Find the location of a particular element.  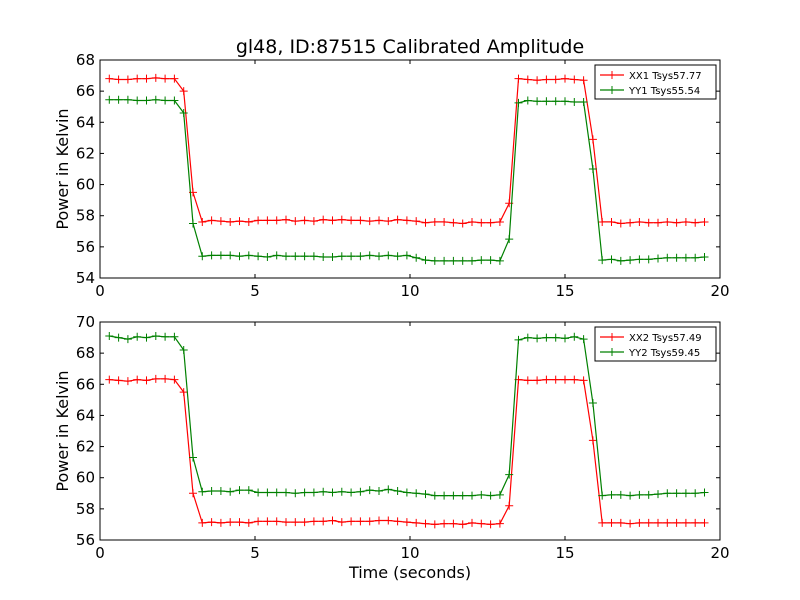

y-tick-label: 68 is located at coordinates (85, 60).